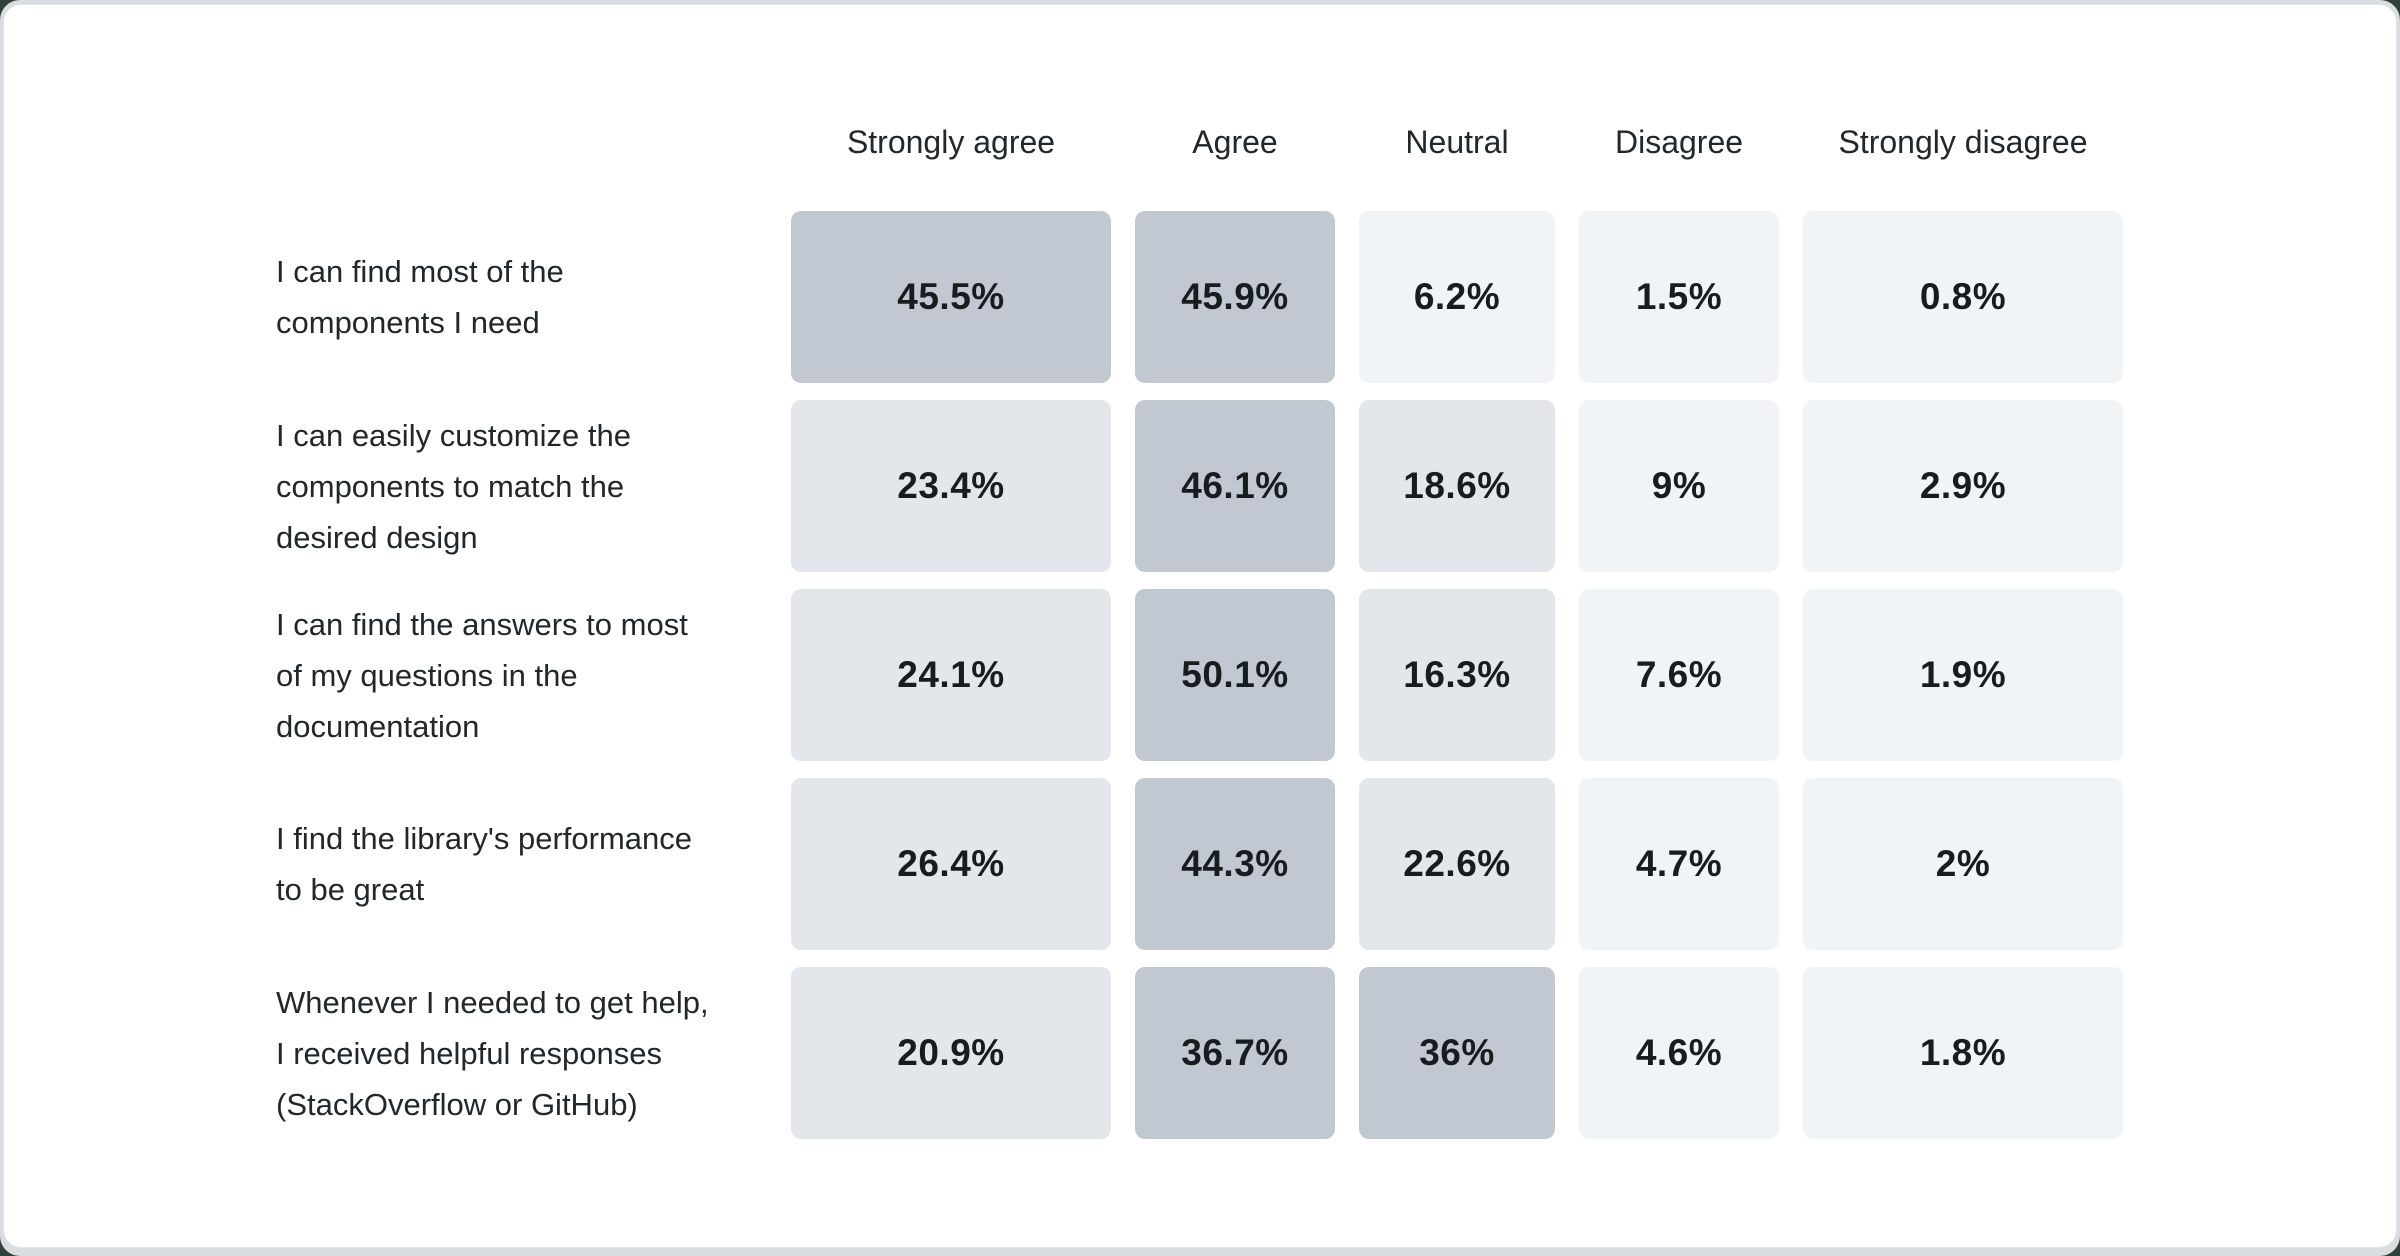 The image size is (2400, 1256). Describe the element at coordinates (1457, 1053) in the screenshot. I see `heatmap-cell: 36%` at that location.